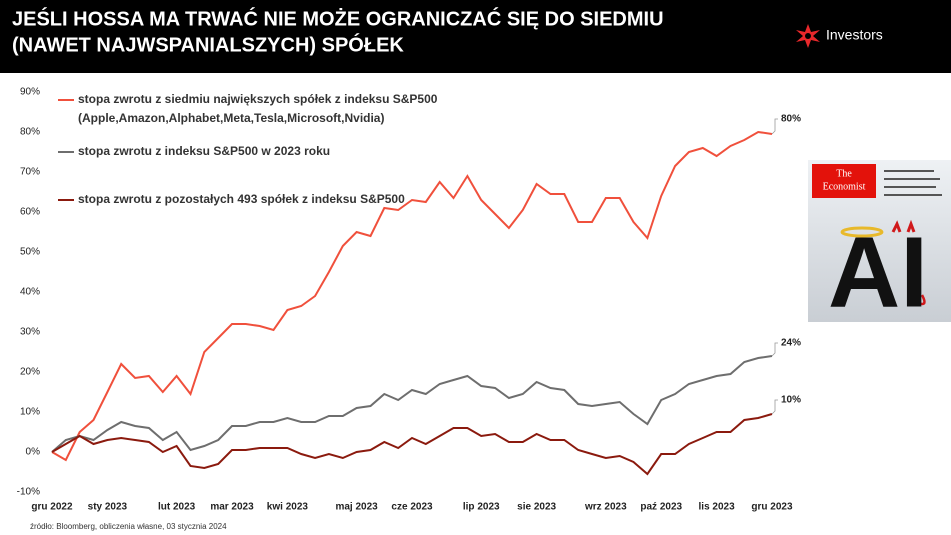 Image resolution: width=951 pixels, height=535 pixels. Describe the element at coordinates (30, 332) in the screenshot. I see `y-tick-label: 30%` at that location.